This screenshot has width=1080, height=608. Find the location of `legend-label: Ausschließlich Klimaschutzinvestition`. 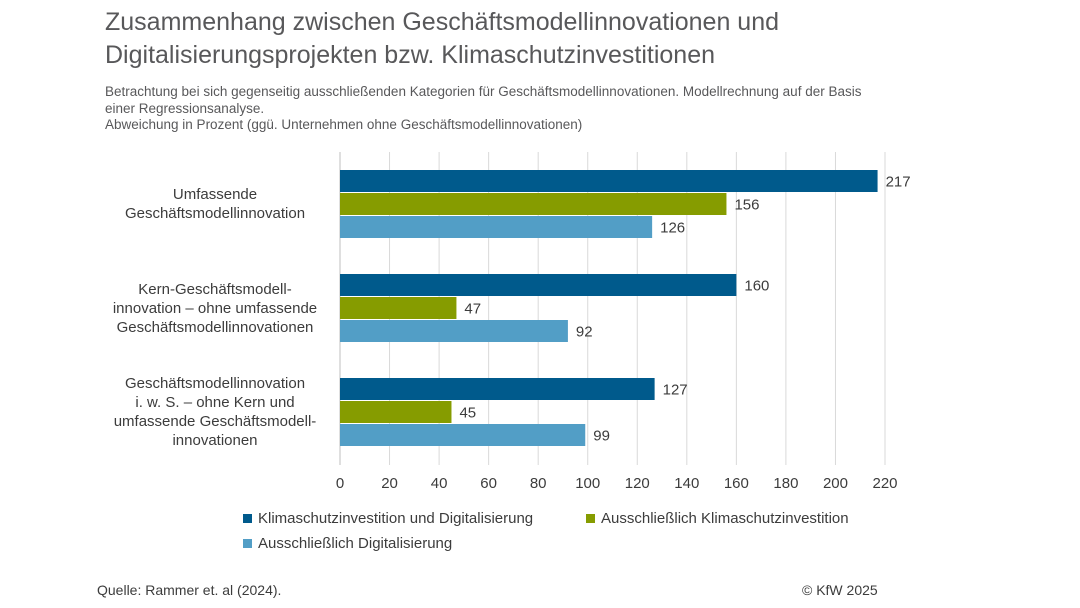

legend-label: Ausschließlich Klimaschutzinvestition is located at coordinates (725, 518).